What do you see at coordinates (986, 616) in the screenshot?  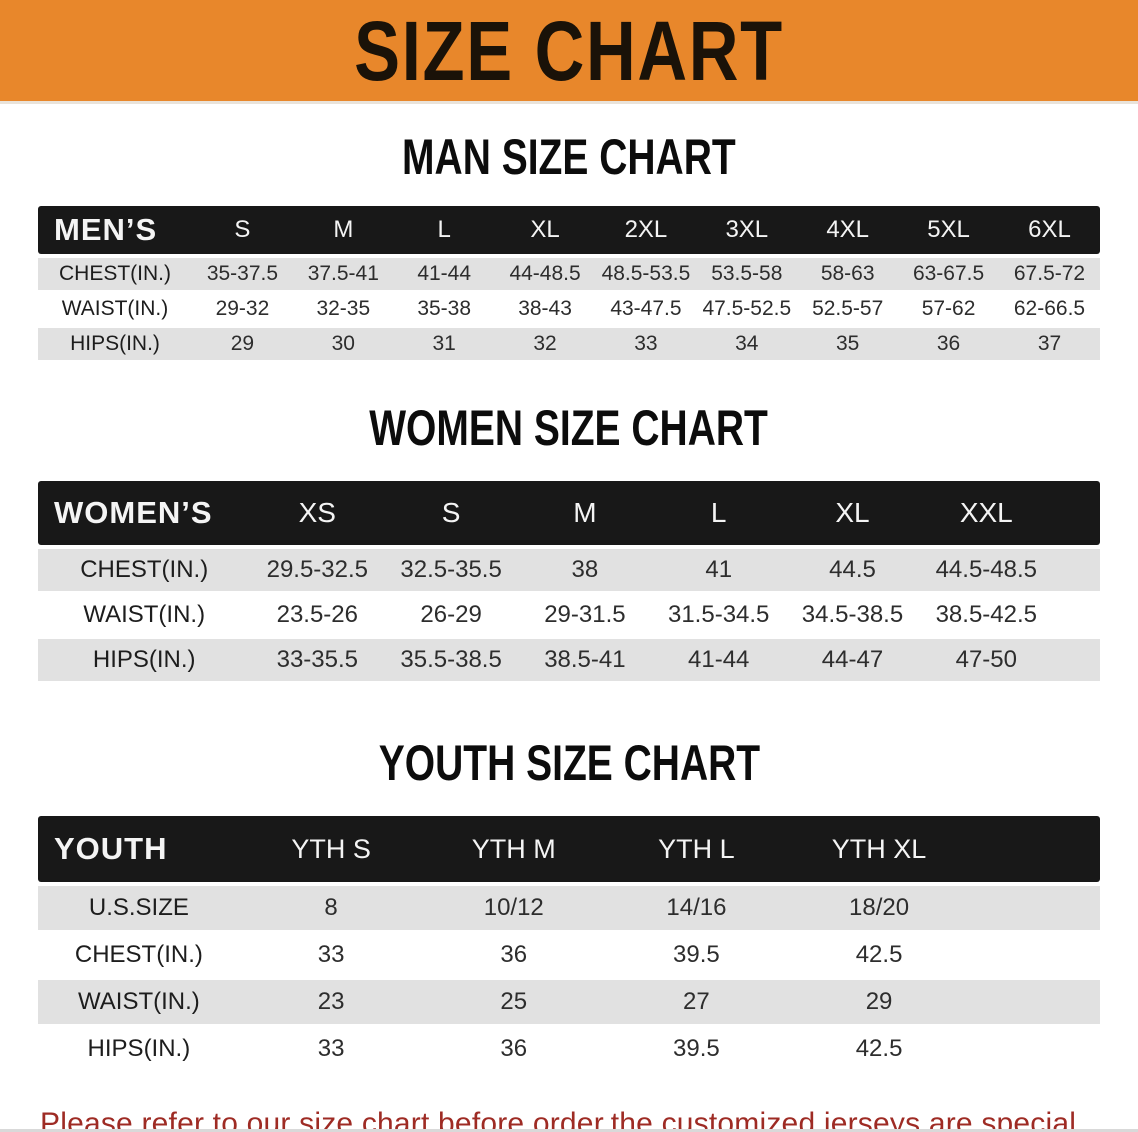 I see `size-value-cell: 38.5-42.5` at bounding box center [986, 616].